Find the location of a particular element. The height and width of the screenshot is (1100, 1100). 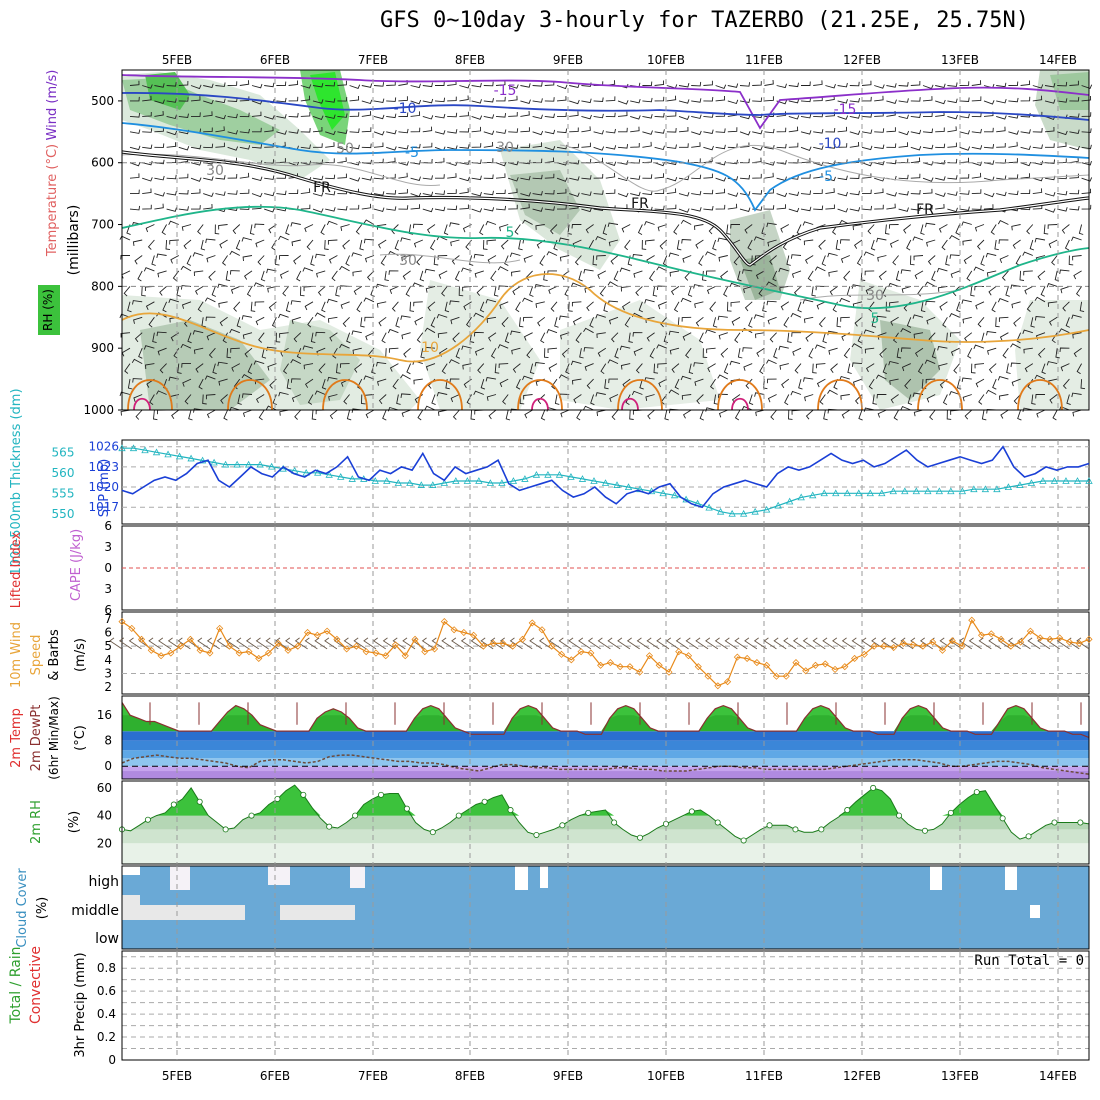

ylabel-thickness: 1000-500mb Thickness (dm) is located at coordinates (16, 481).